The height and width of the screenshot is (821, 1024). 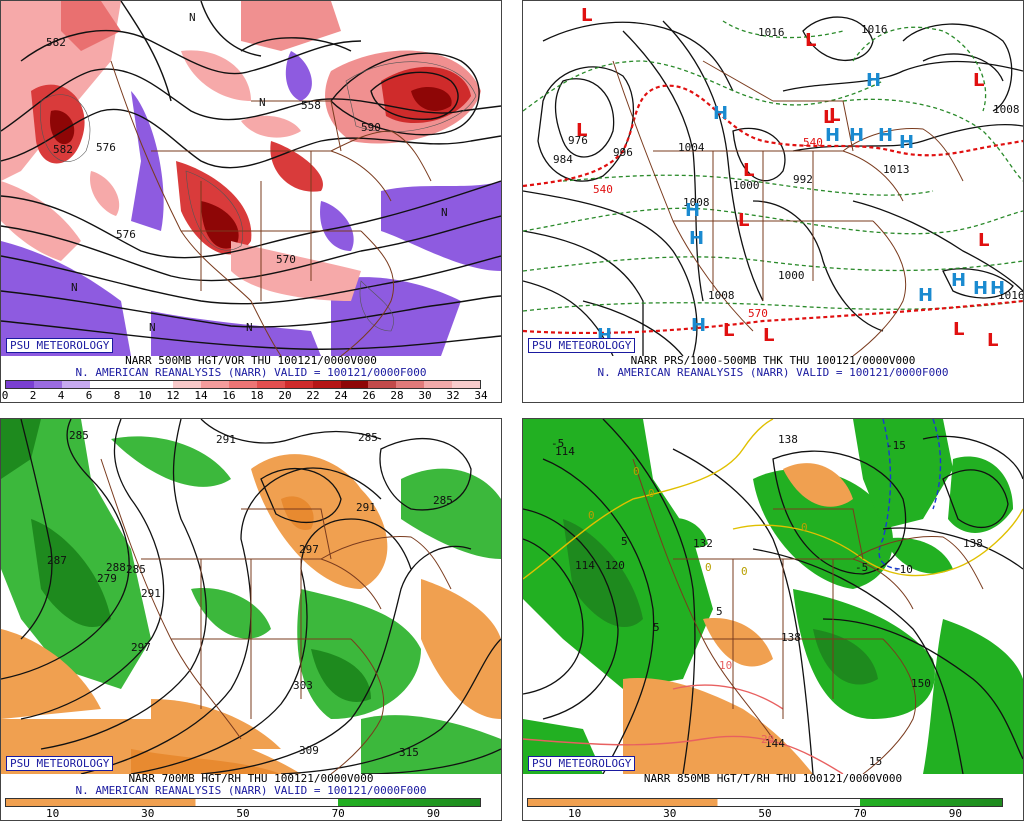 What do you see at coordinates (578, 140) in the screenshot?
I see `isobar-label: 976` at bounding box center [578, 140].